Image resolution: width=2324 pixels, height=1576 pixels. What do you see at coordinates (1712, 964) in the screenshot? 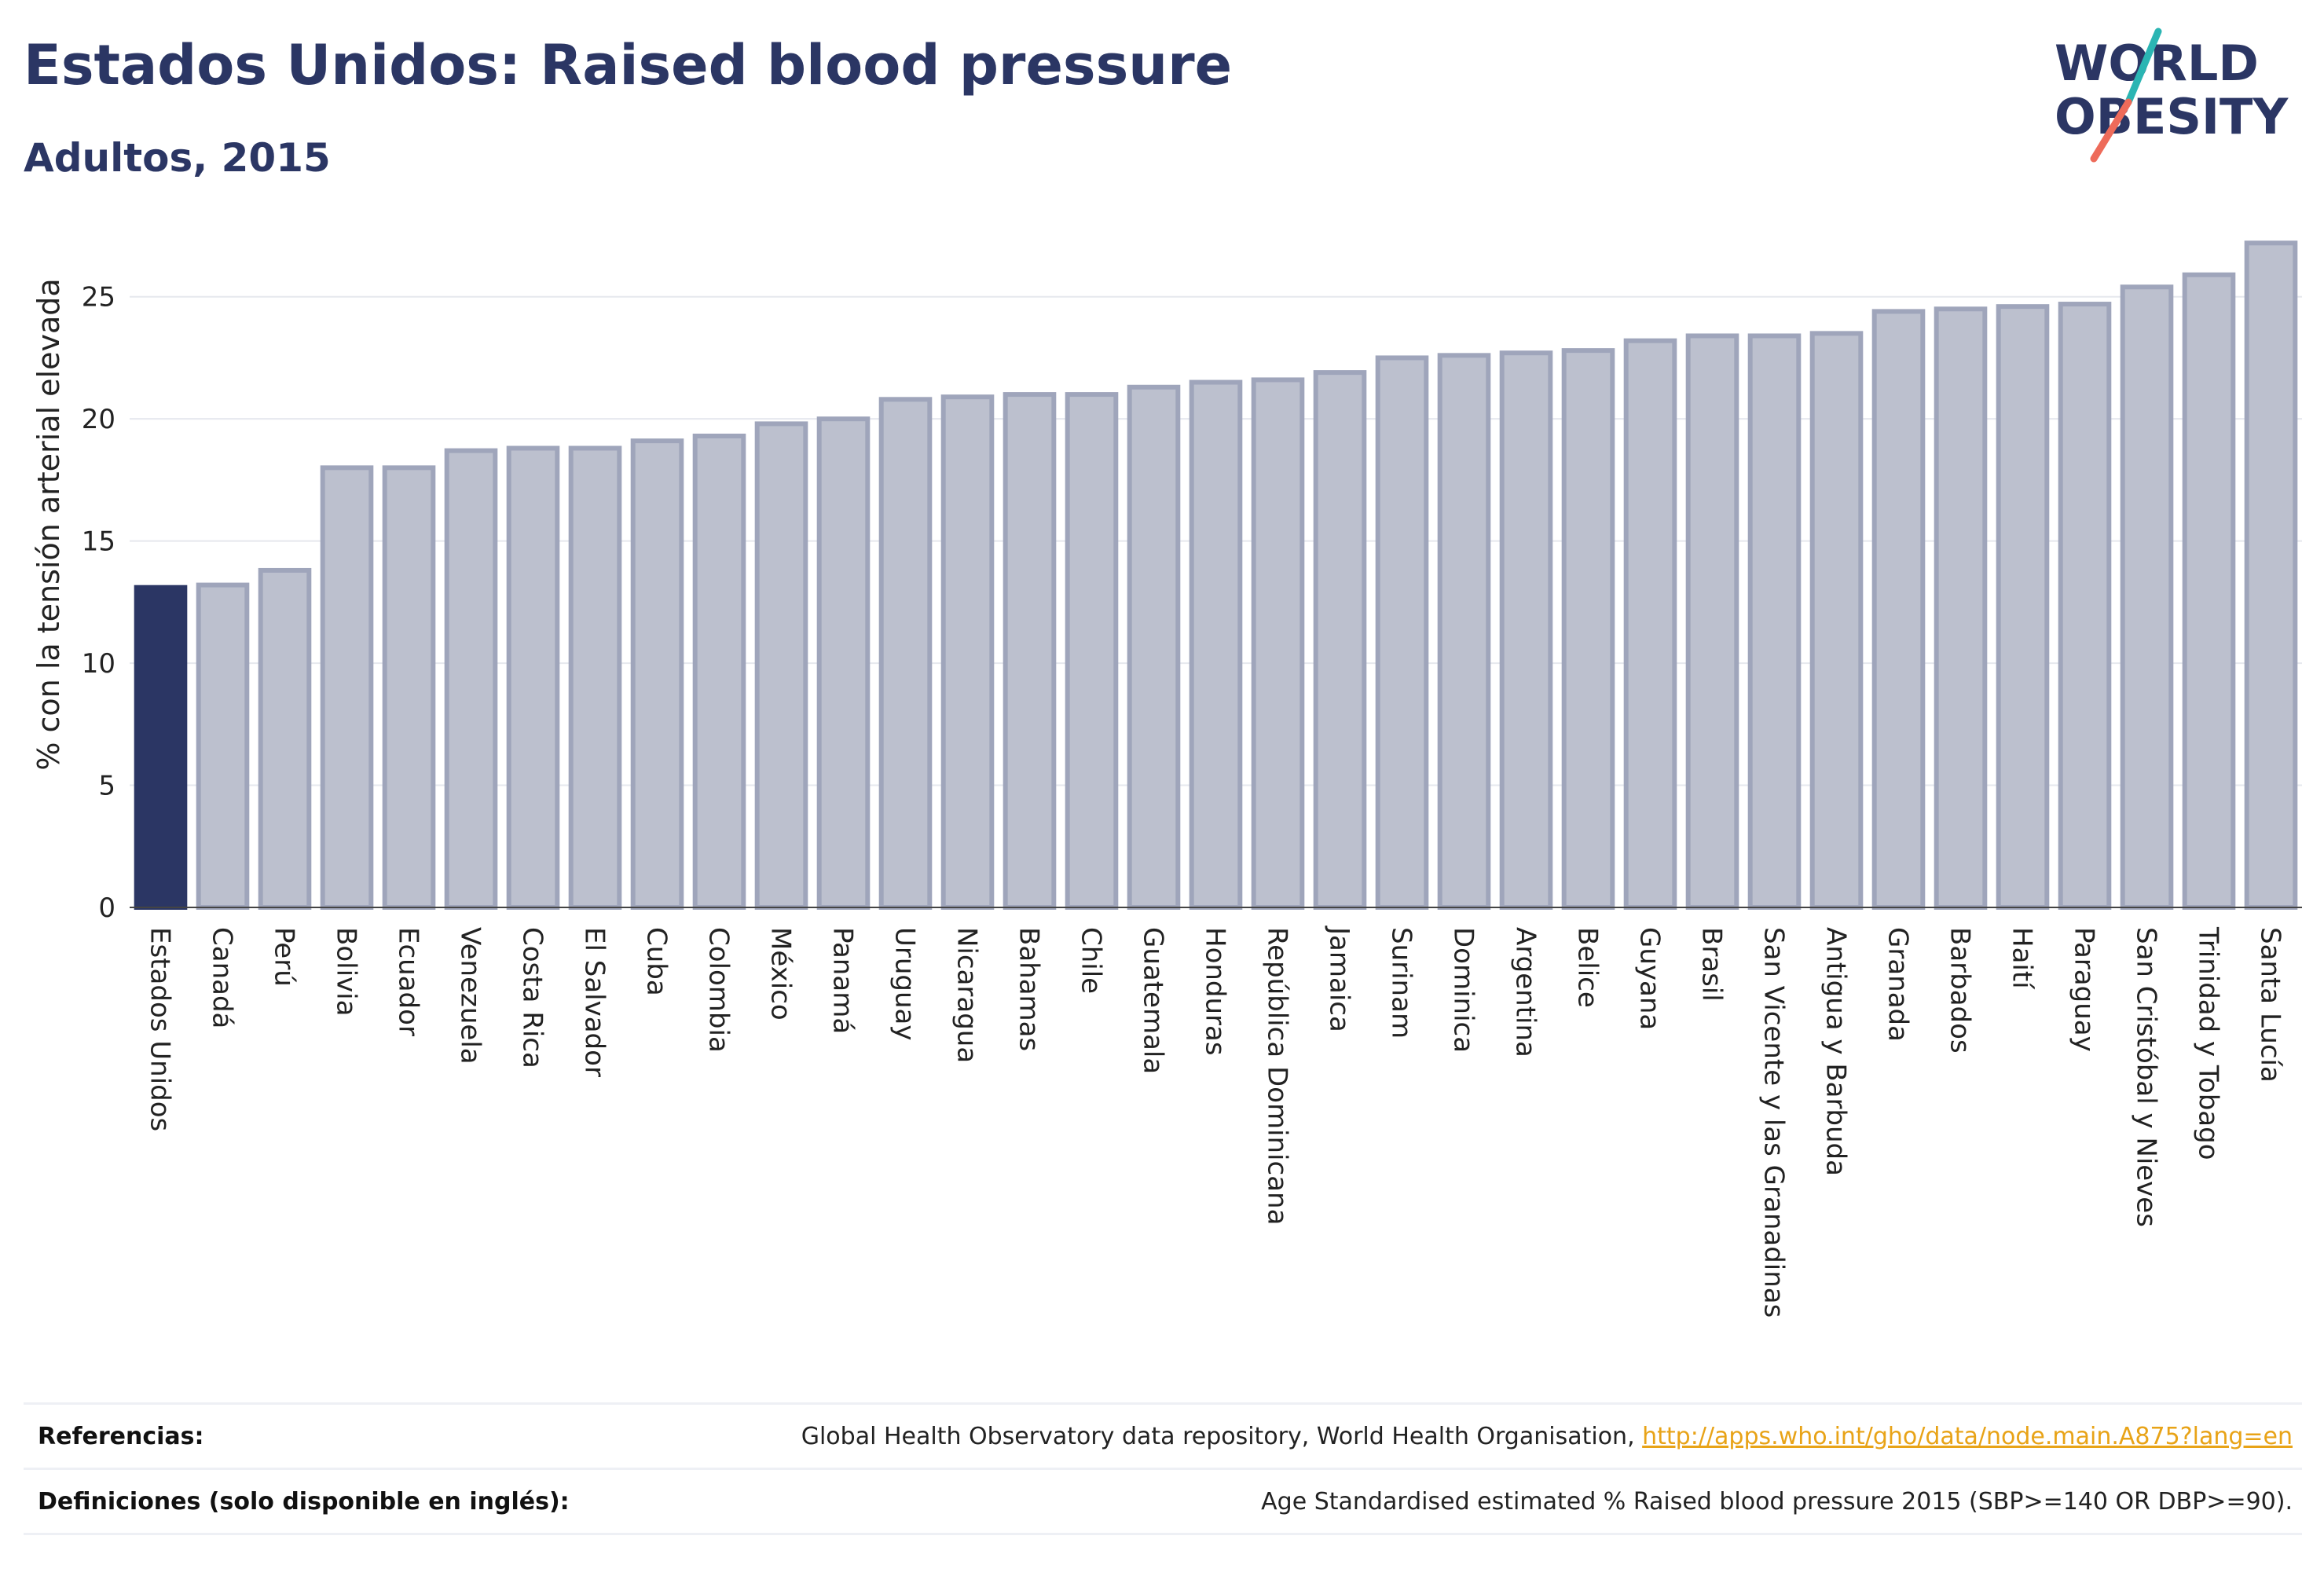
I see `x-category-label: Brasil` at bounding box center [1712, 964].